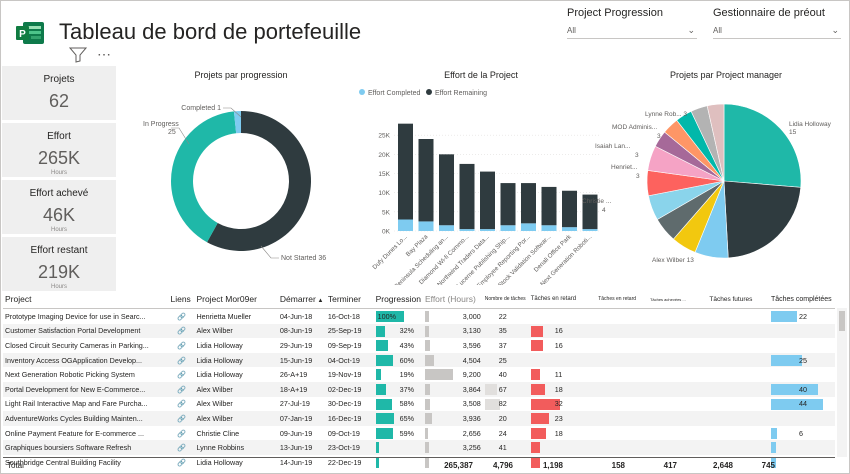  What do you see at coordinates (86, 331) in the screenshot?
I see `cell-project: Customer Satisfaction Portal Development` at bounding box center [86, 331].